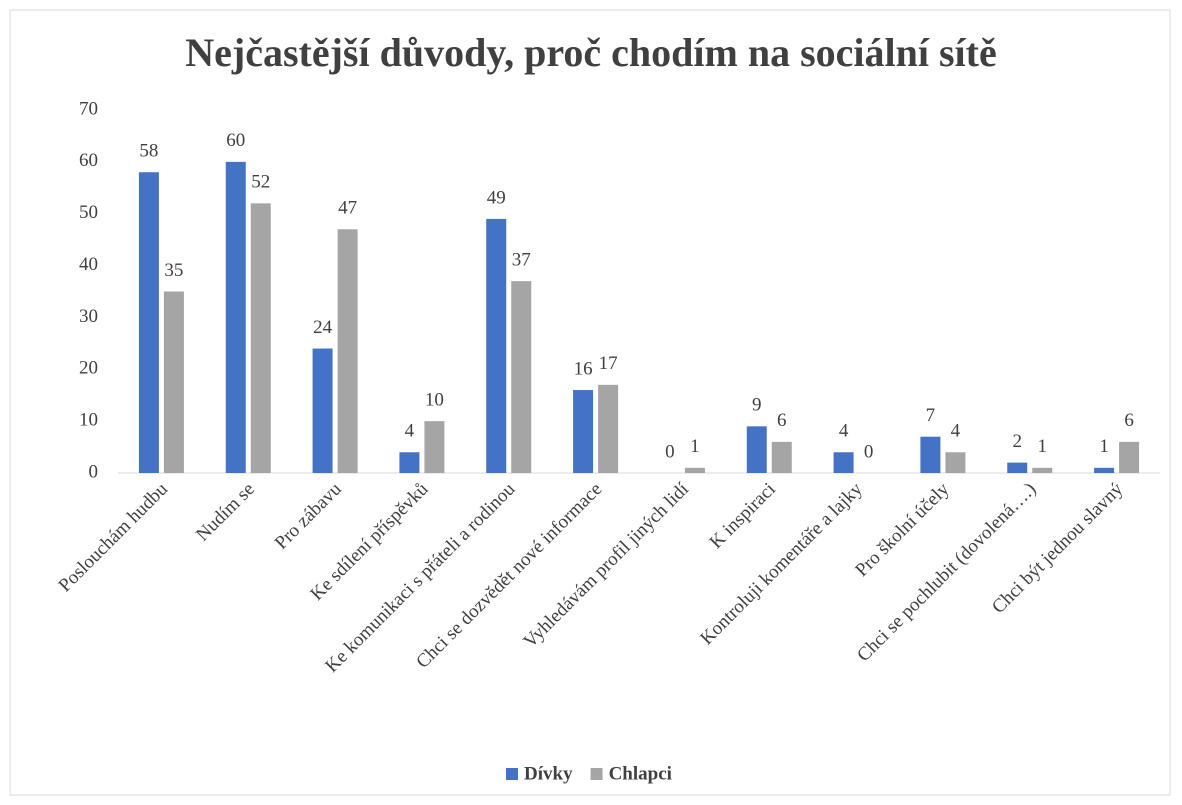  What do you see at coordinates (757, 405) in the screenshot?
I see `data-label: 9` at bounding box center [757, 405].